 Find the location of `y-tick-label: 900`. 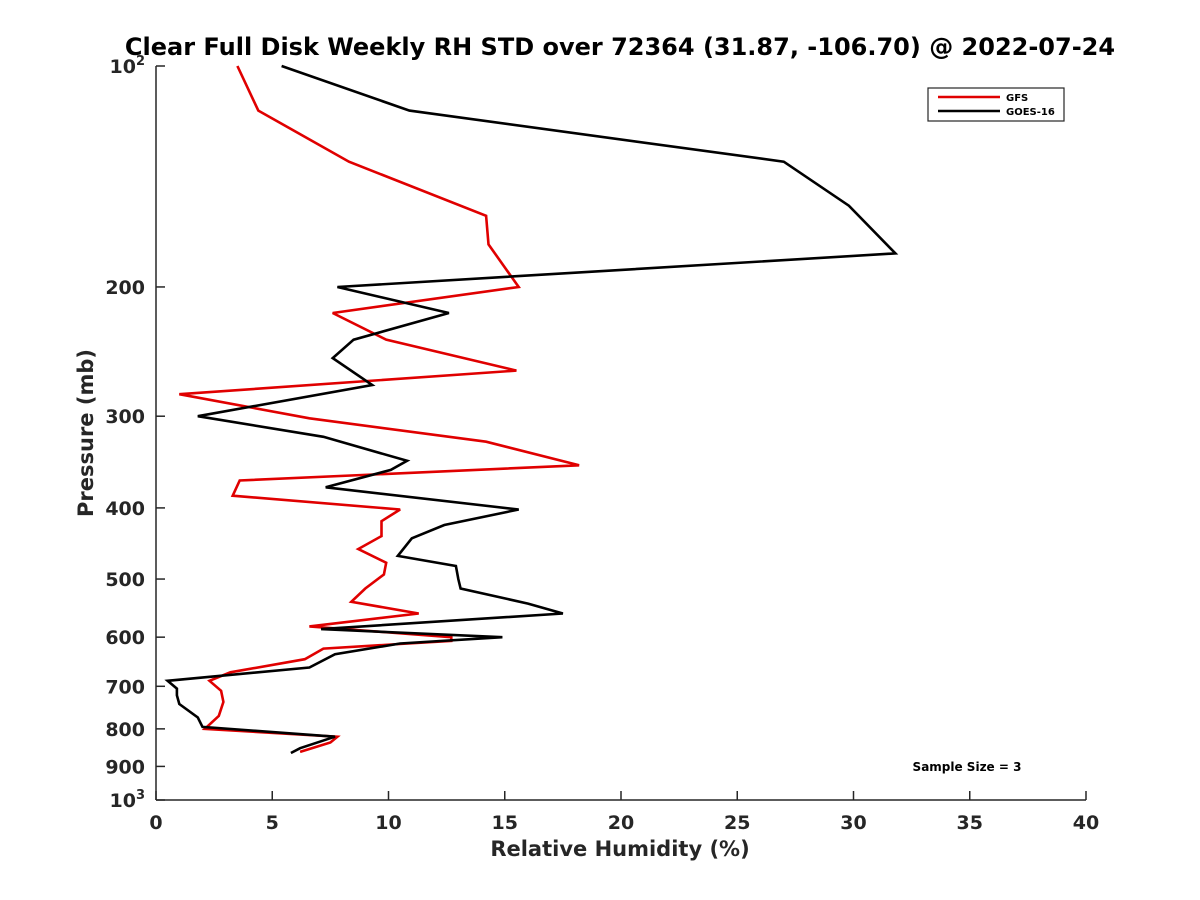

y-tick-label: 900 is located at coordinates (125, 767).